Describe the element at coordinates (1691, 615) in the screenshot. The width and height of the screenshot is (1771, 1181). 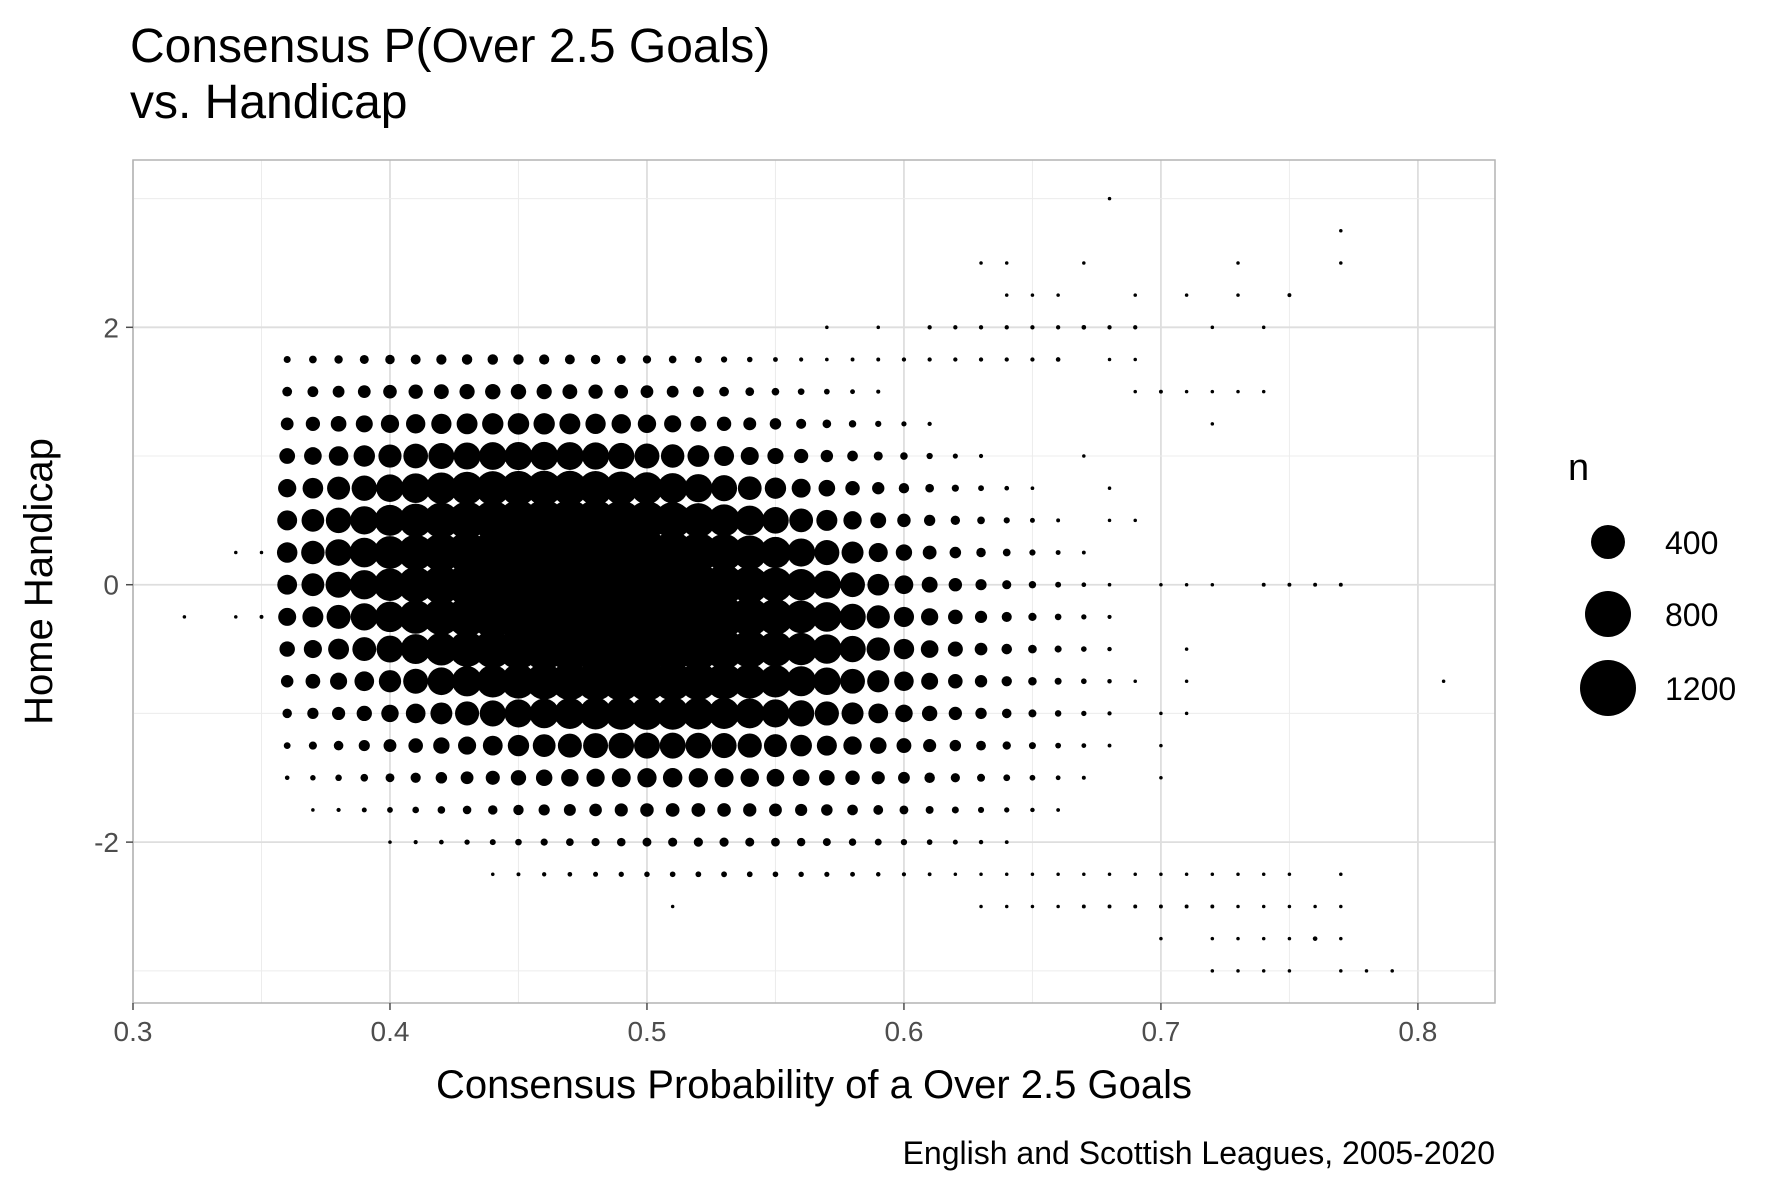
I see `legend-label-800: 800` at that location.